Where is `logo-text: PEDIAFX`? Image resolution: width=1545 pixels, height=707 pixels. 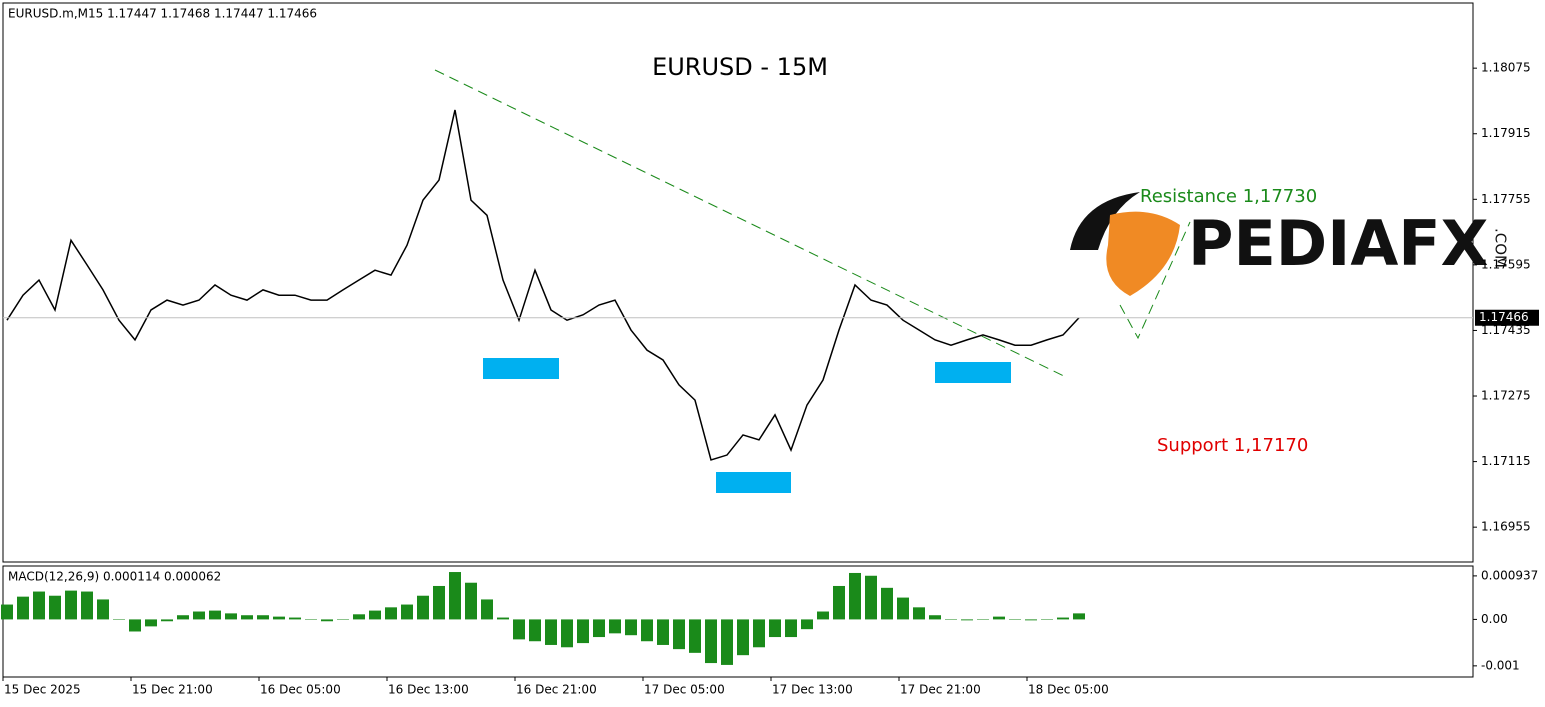
logo-text: PEDIAFX is located at coordinates (1338, 243).